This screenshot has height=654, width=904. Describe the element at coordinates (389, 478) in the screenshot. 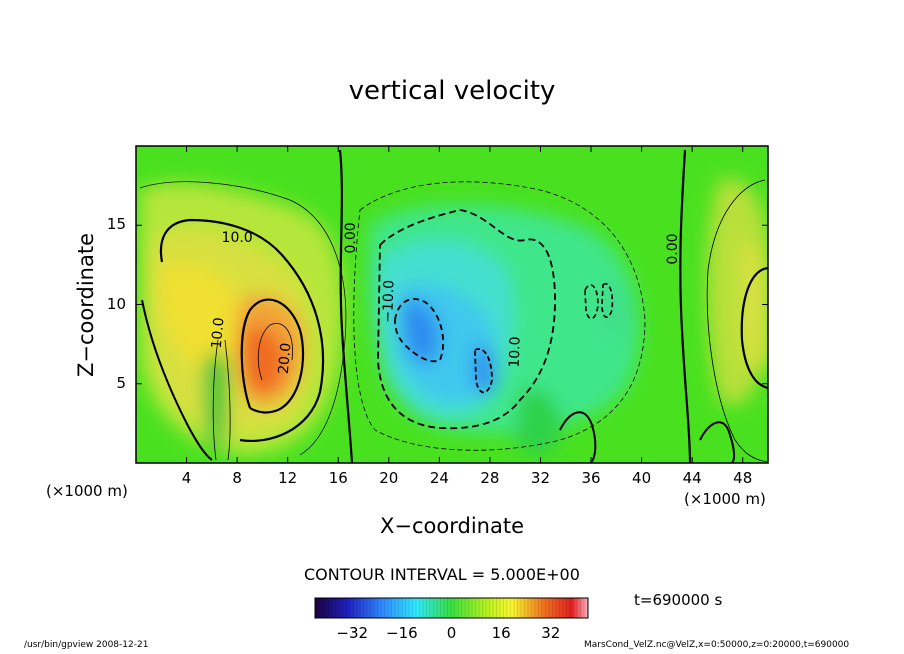

I see `x-tick-label: 20` at that location.